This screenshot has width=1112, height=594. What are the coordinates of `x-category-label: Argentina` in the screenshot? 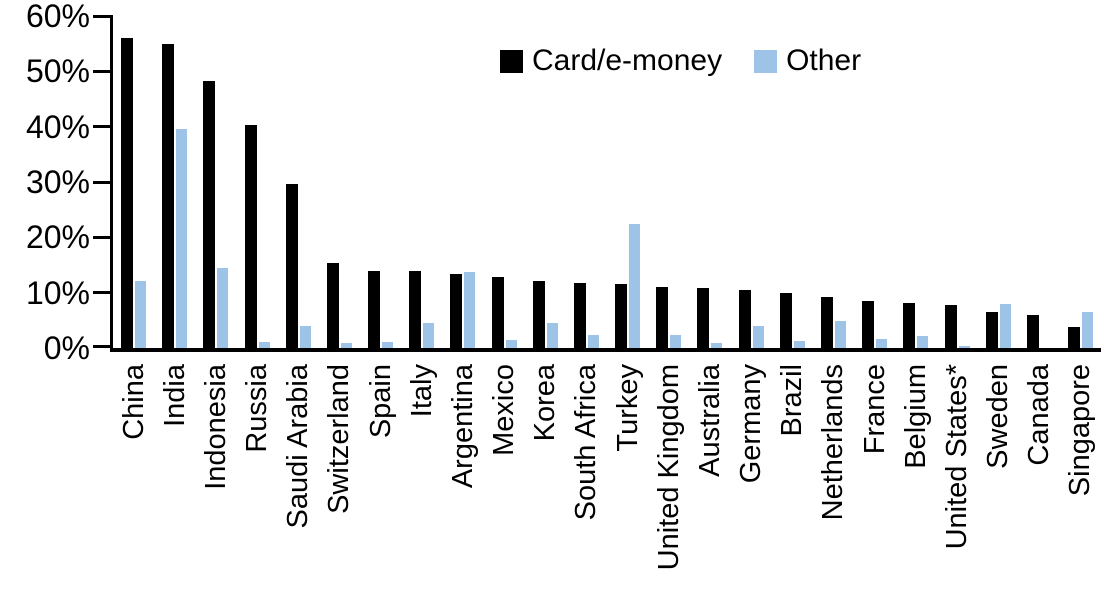 It's located at (462, 426).